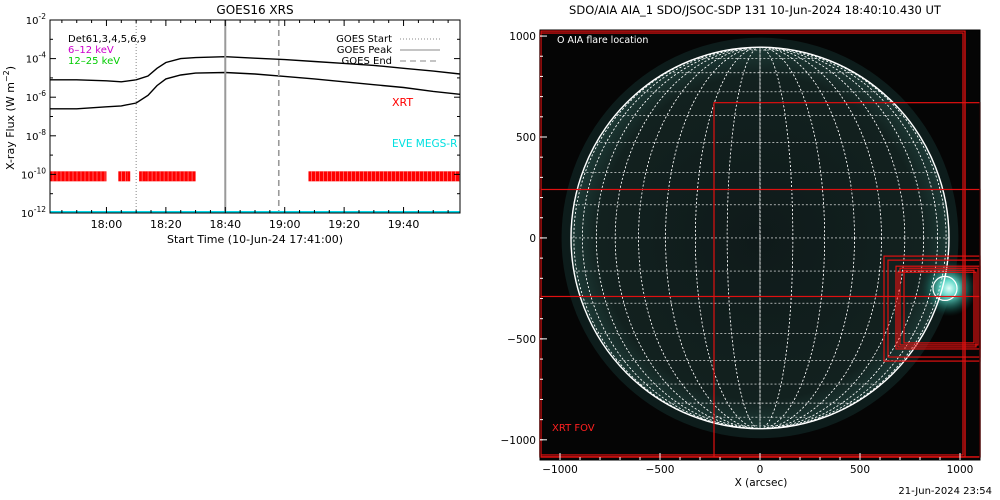 This screenshot has width=1000, height=500. I want to click on goes-flux-series, so click(255, 82).